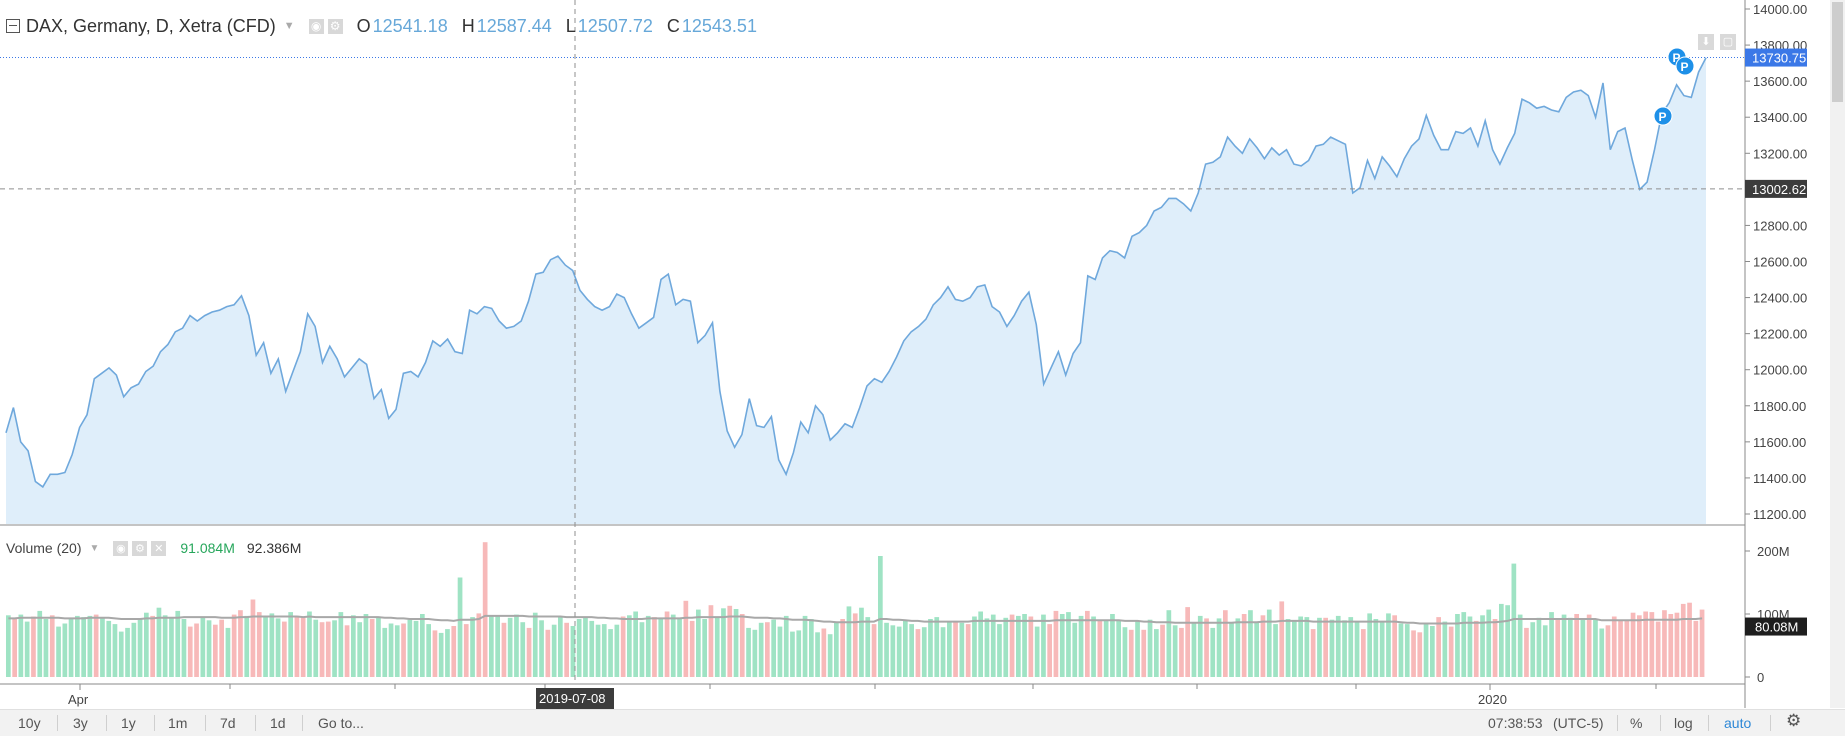 The width and height of the screenshot is (1845, 744). What do you see at coordinates (178, 723) in the screenshot?
I see `range-1m-button: 1m` at bounding box center [178, 723].